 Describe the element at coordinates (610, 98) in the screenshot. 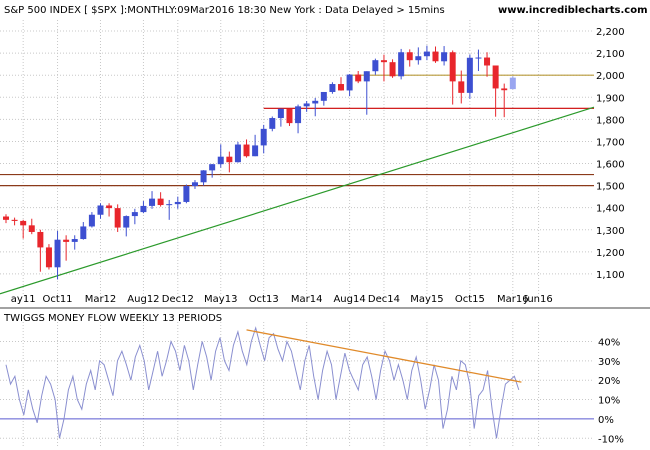

I see `price-tick-label: 1,900` at that location.